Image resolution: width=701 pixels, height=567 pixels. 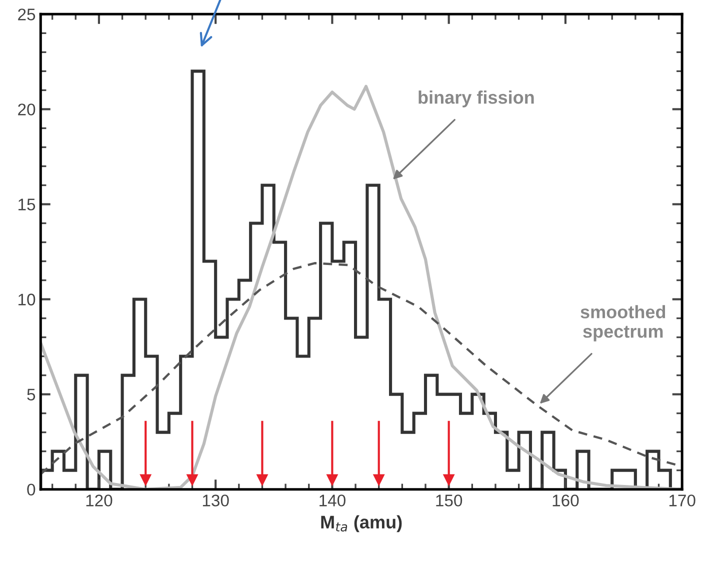 What do you see at coordinates (99, 500) in the screenshot?
I see `x-tick-label: 120` at bounding box center [99, 500].